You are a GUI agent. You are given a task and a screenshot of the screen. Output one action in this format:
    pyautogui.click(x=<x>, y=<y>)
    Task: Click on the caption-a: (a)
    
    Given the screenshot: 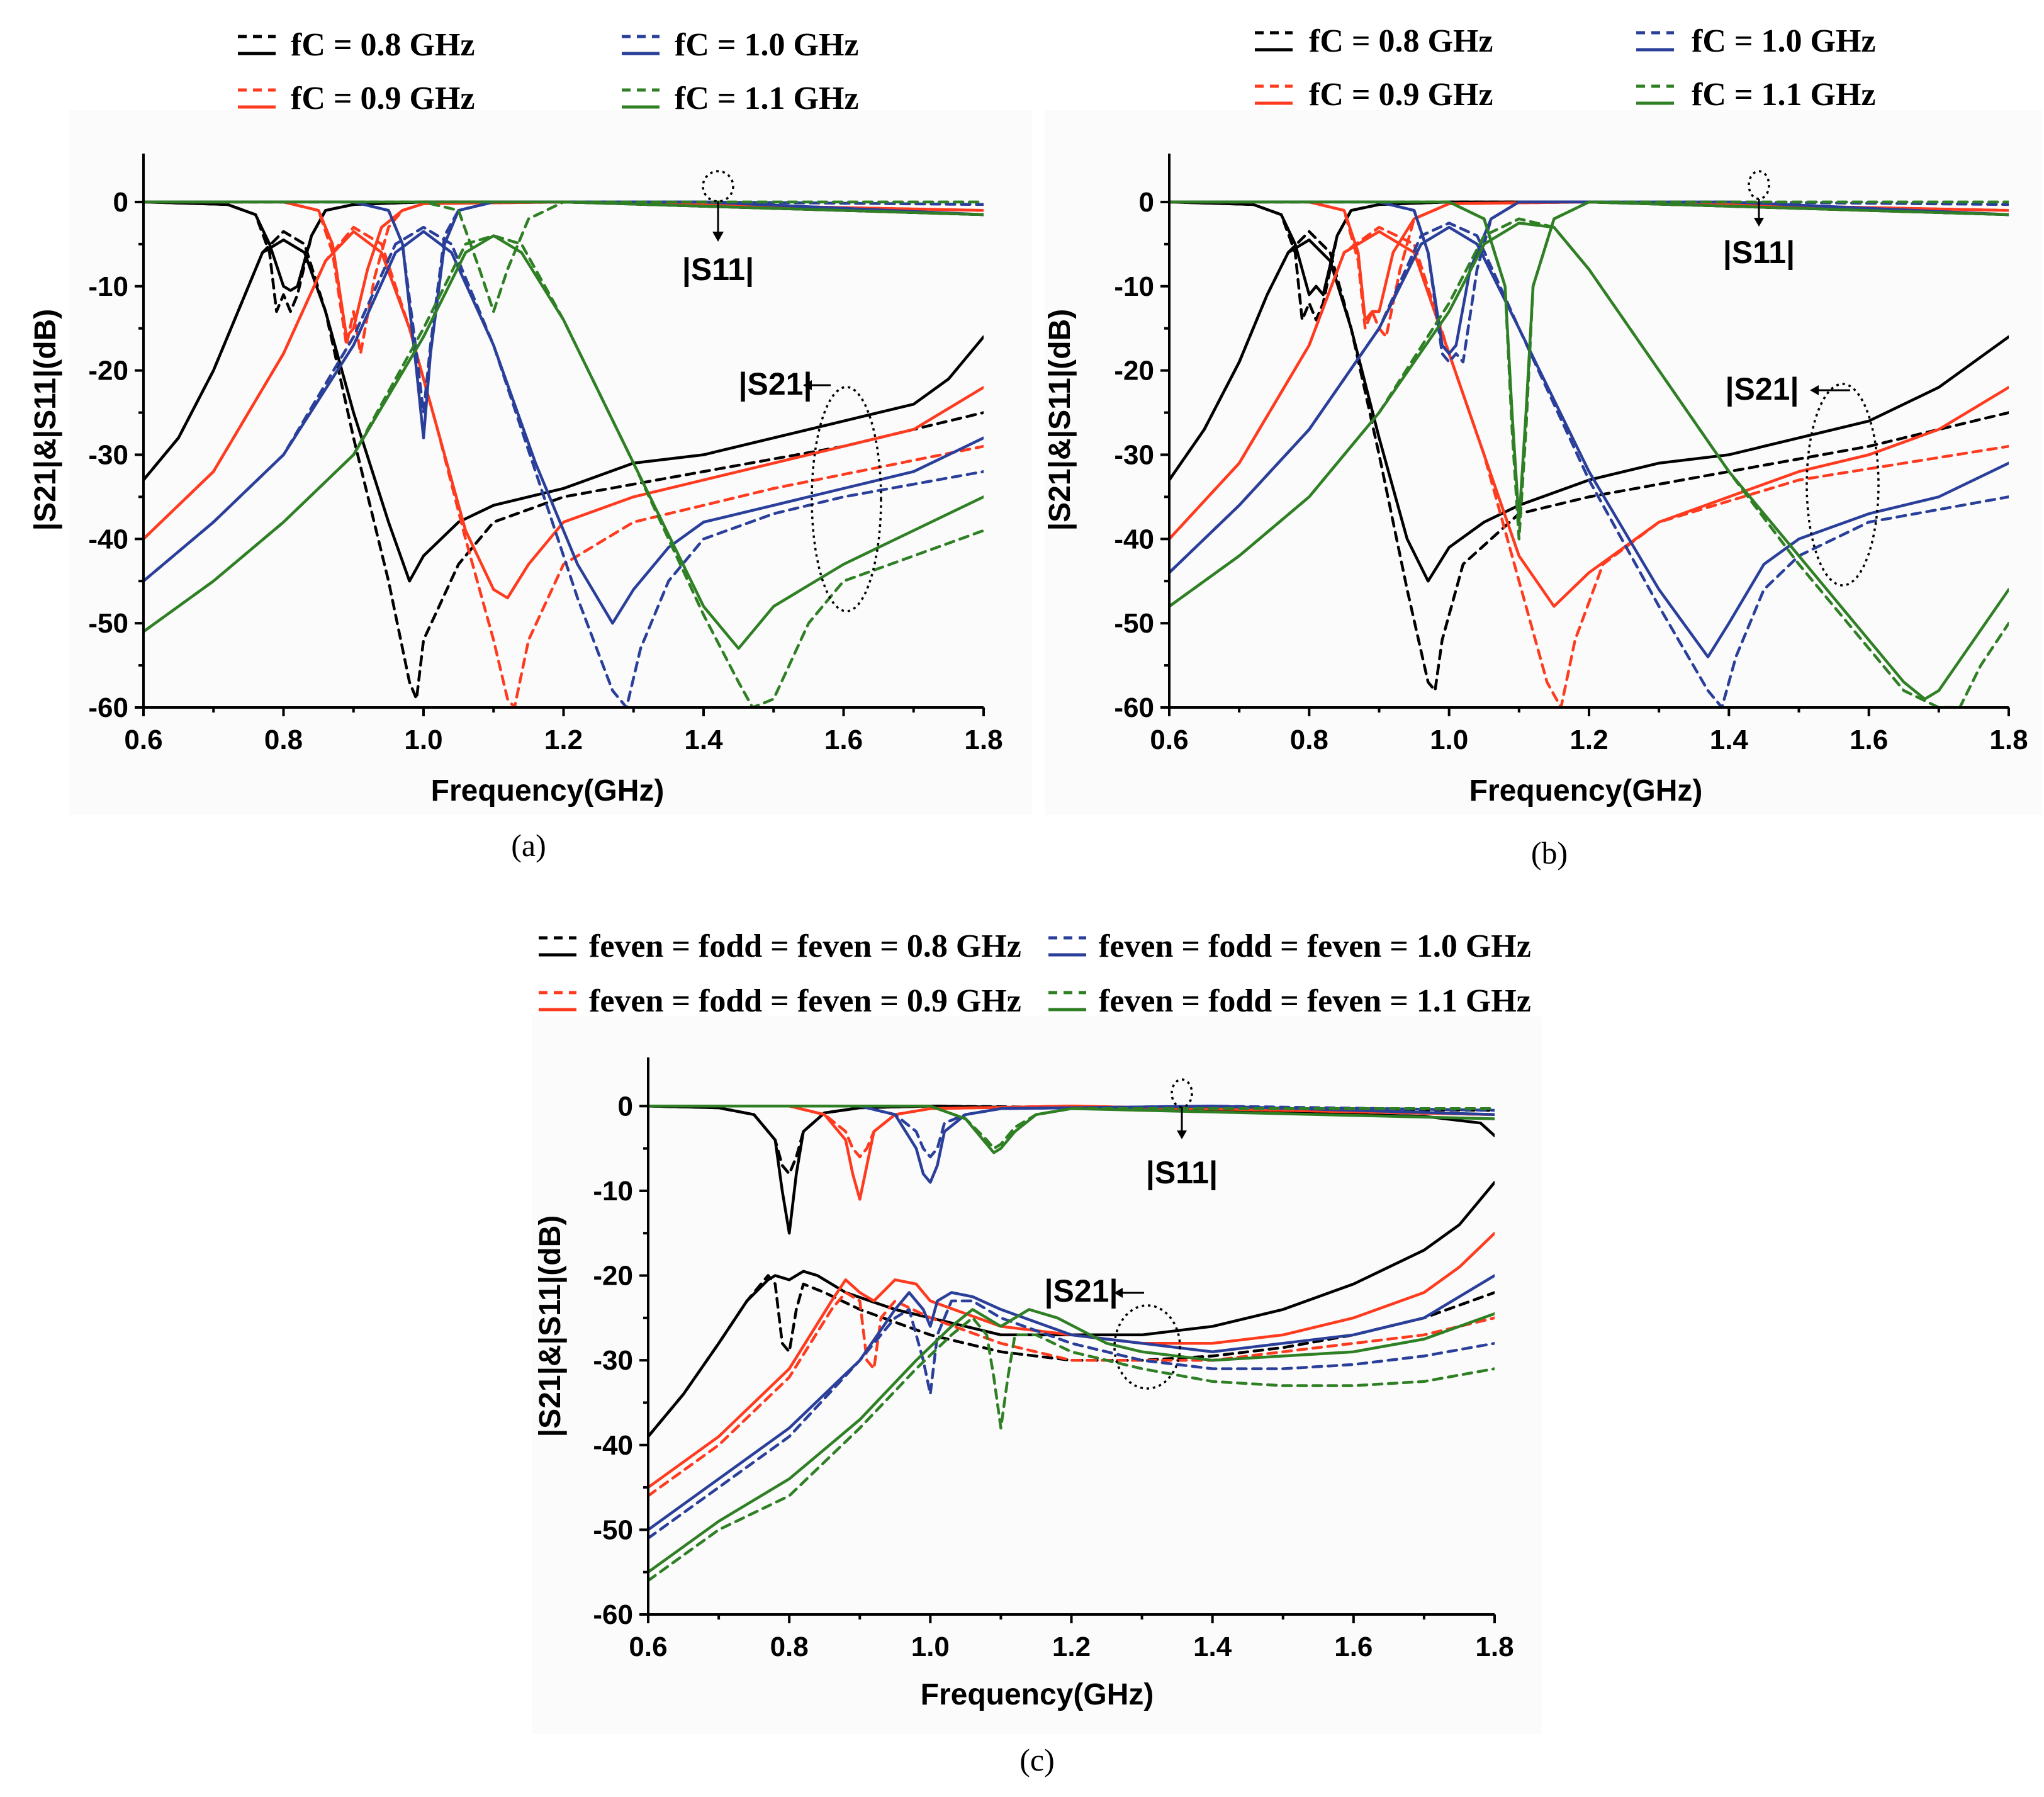 What is the action you would take?
    pyautogui.click(x=528, y=845)
    